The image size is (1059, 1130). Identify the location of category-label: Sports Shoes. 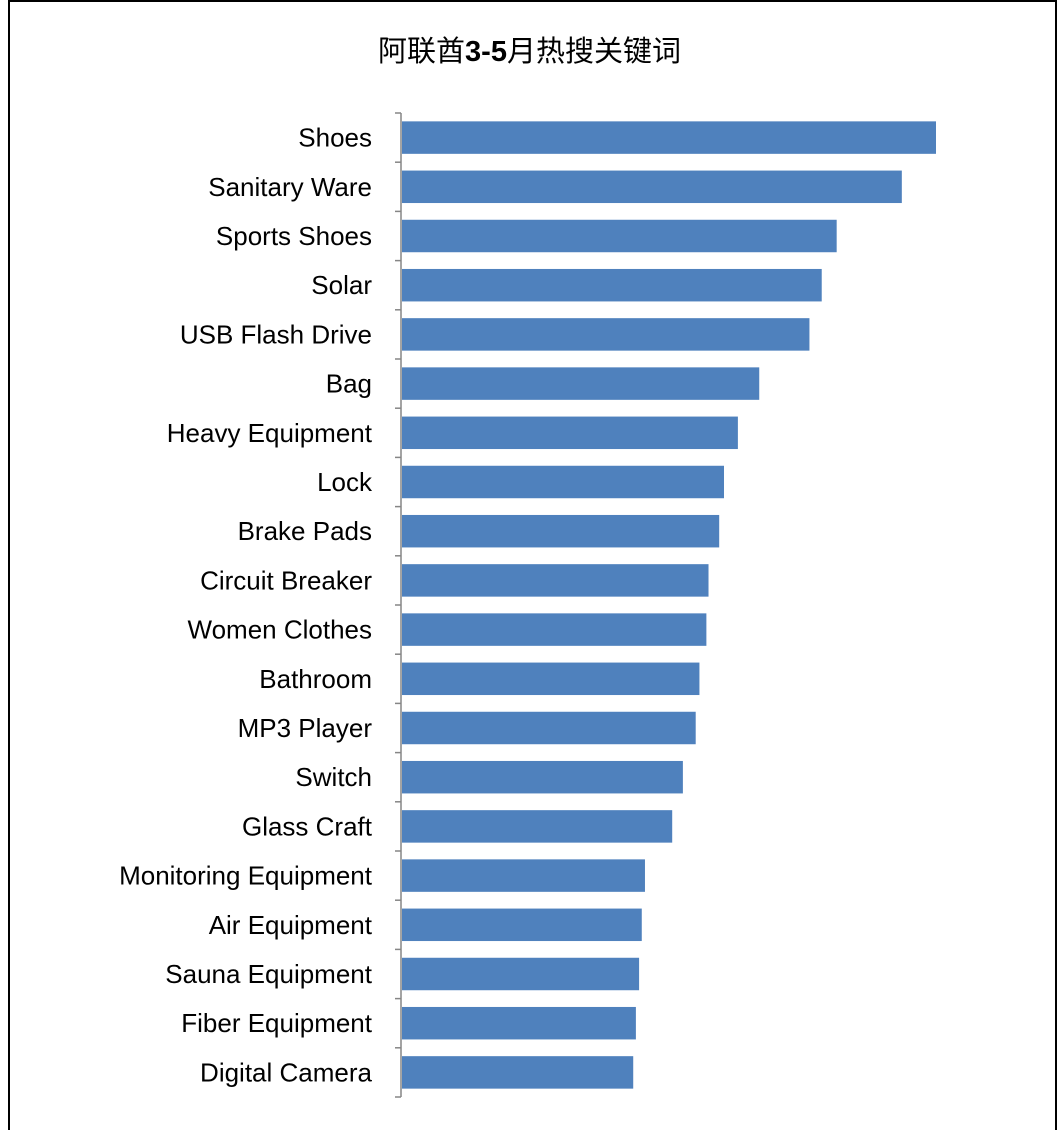
(294, 236).